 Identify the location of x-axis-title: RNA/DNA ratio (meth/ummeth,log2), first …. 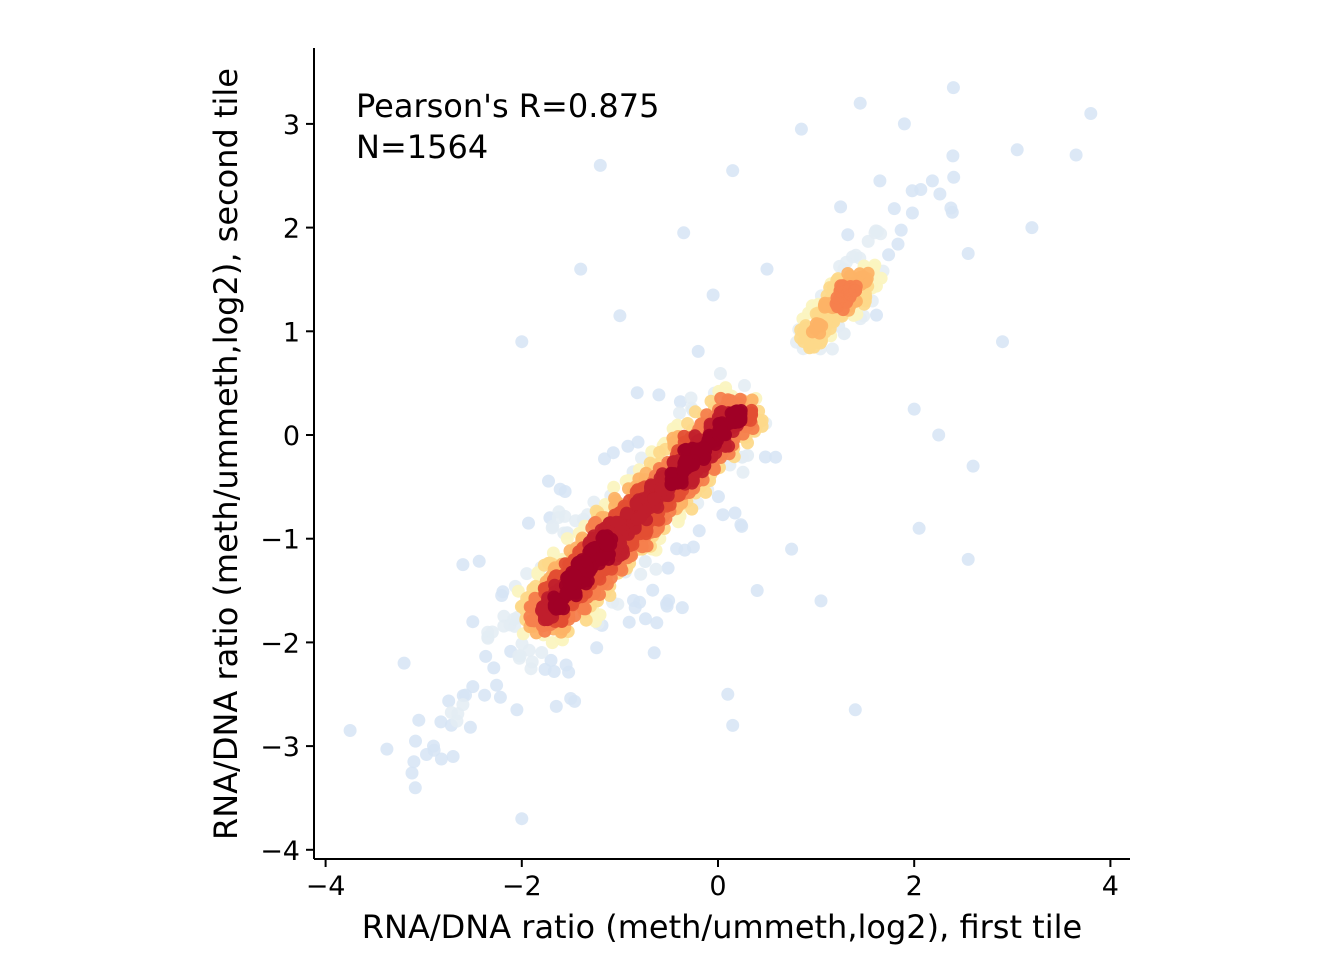
(722, 927).